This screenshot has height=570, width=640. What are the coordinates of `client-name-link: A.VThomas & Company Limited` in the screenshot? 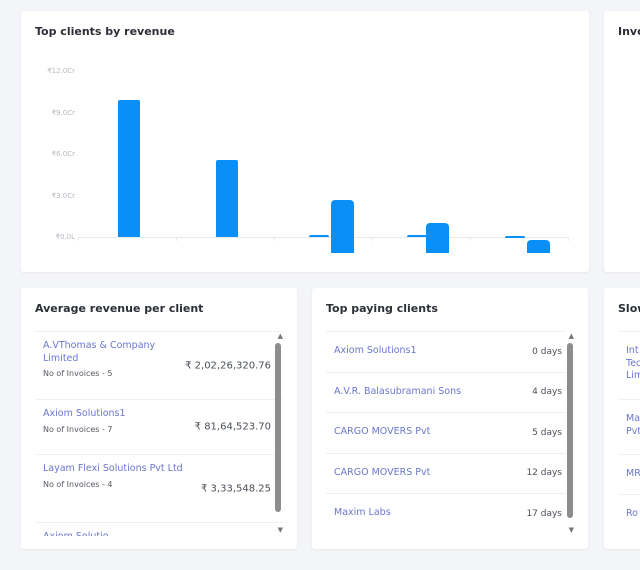 It's located at (99, 352).